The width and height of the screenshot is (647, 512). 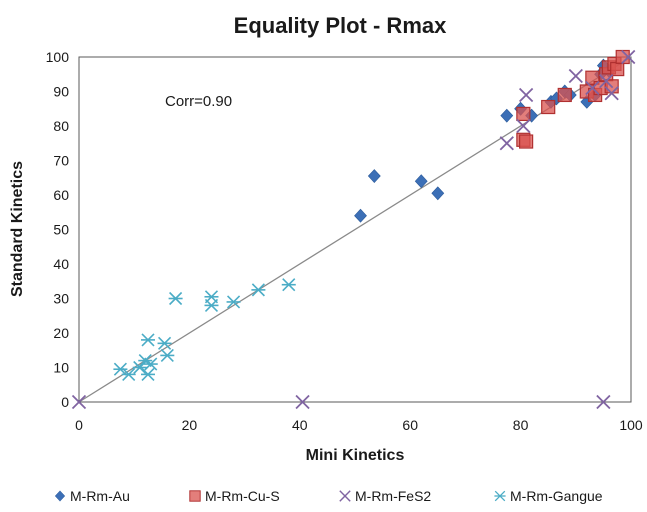 What do you see at coordinates (328, 496) in the screenshot?
I see `legend: M-Rm-Au M-Rm-Cu-S M-Rm-FeS2 M-Rm-Gangue` at bounding box center [328, 496].